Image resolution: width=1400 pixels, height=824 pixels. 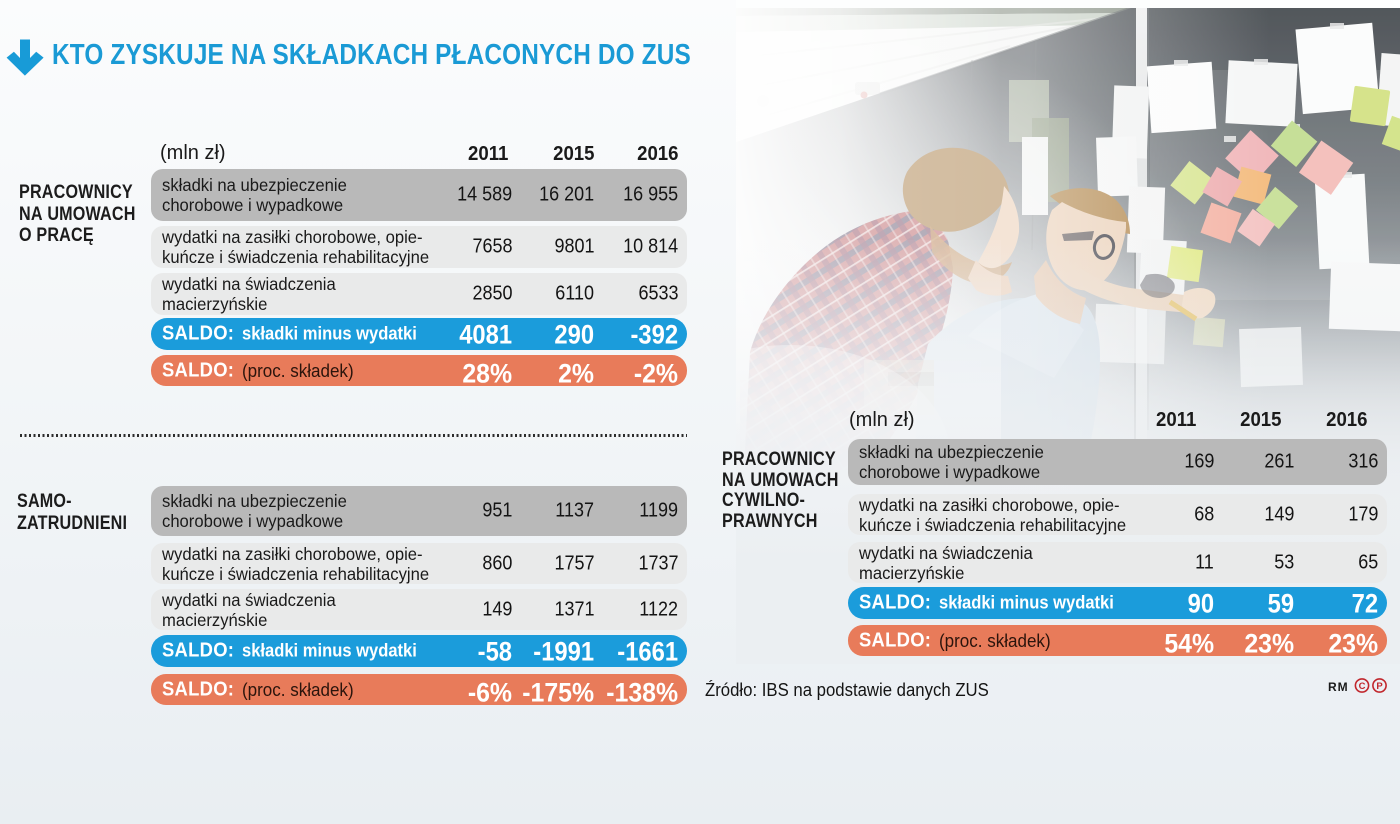 What do you see at coordinates (1379, 686) in the screenshot?
I see `svg-text: P` at bounding box center [1379, 686].